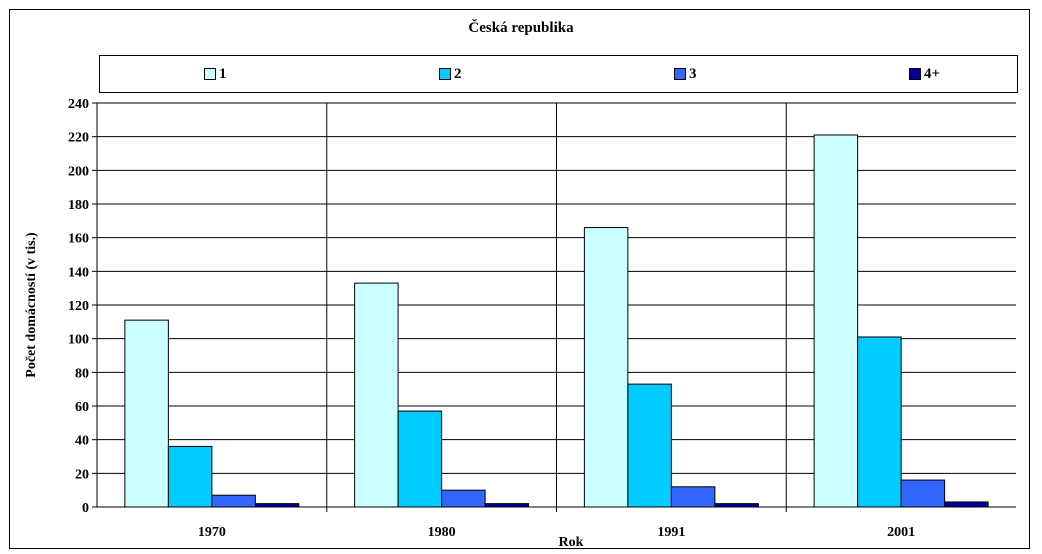 The image size is (1042, 554). What do you see at coordinates (736, 505) in the screenshot?
I see `bar-1991-series-4+` at bounding box center [736, 505].